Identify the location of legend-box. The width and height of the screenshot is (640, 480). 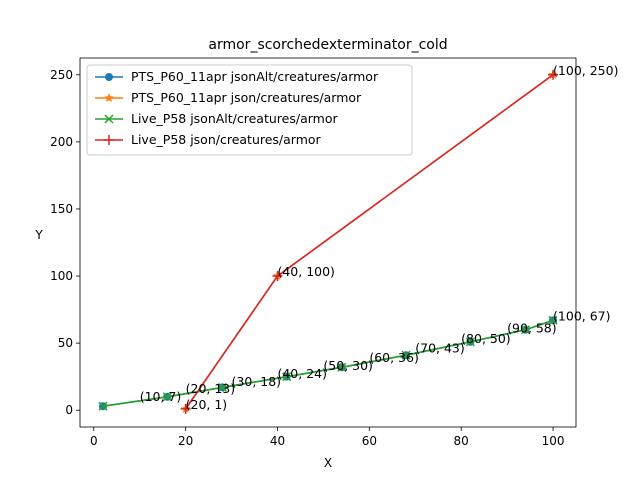
(249, 110).